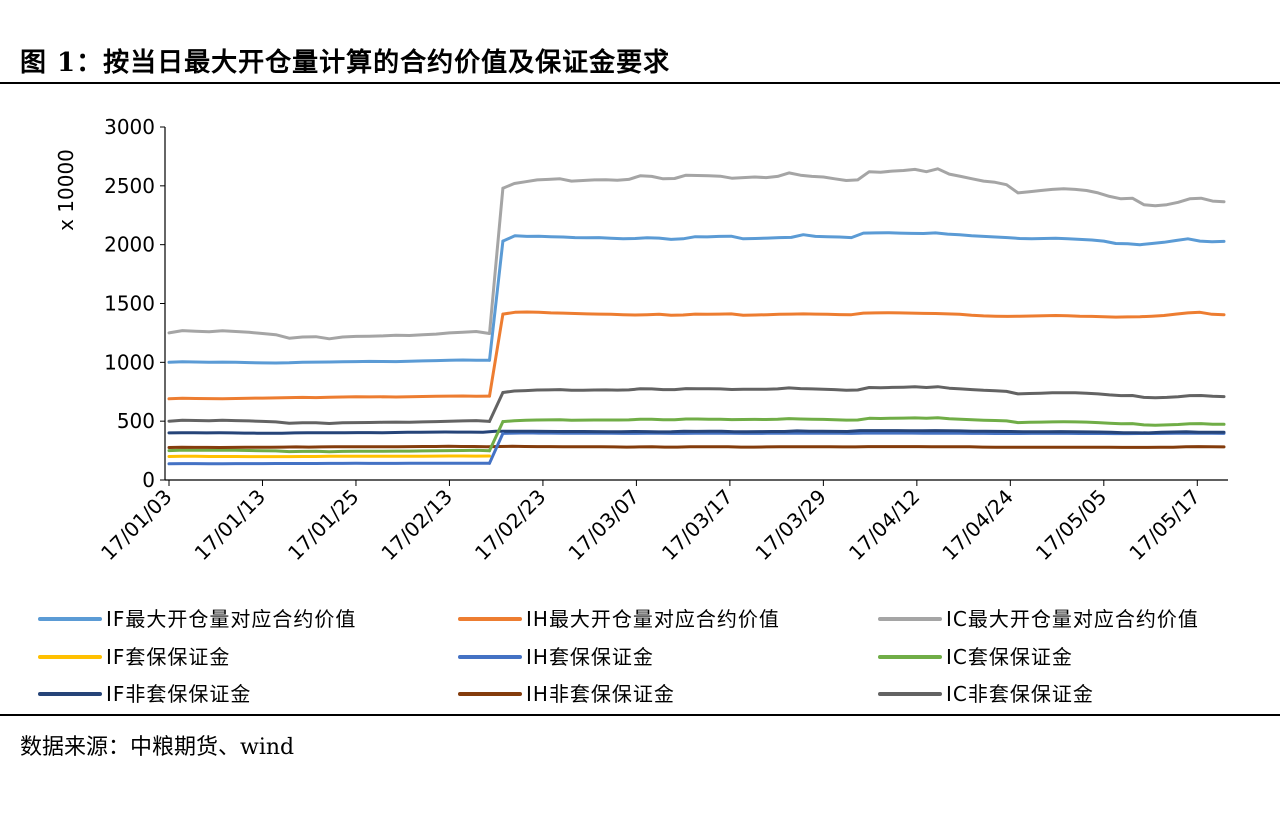 This screenshot has width=1280, height=835. I want to click on legend-label: IH非套保保证金, so click(600, 694).